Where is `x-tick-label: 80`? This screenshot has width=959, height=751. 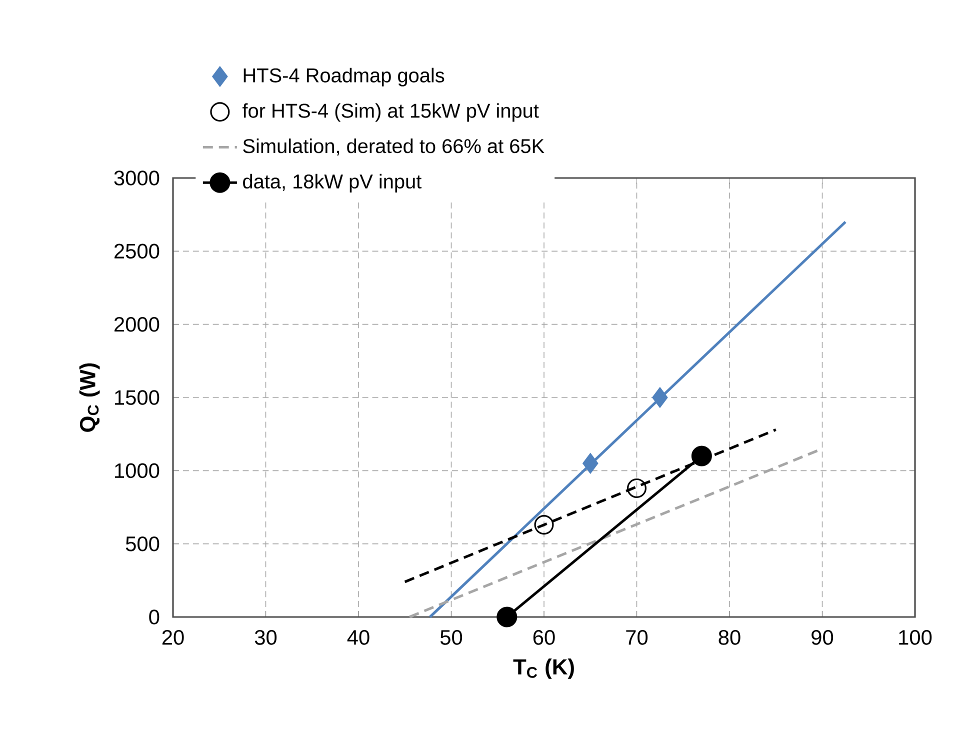
x-tick-label: 80 is located at coordinates (729, 637).